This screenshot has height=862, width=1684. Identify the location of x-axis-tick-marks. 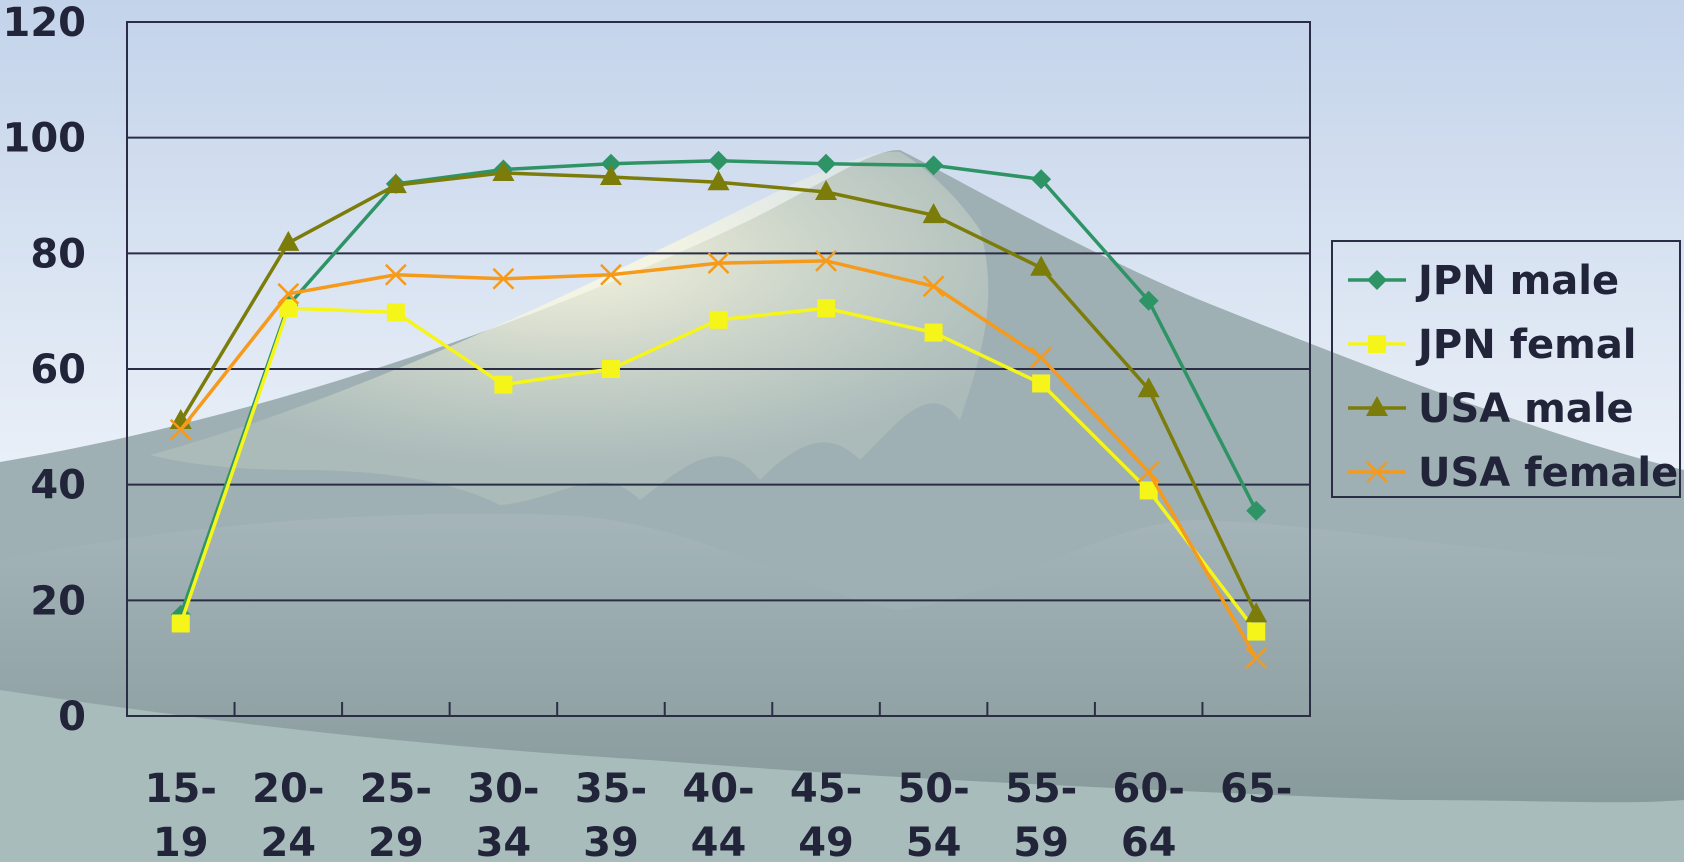
(718, 709).